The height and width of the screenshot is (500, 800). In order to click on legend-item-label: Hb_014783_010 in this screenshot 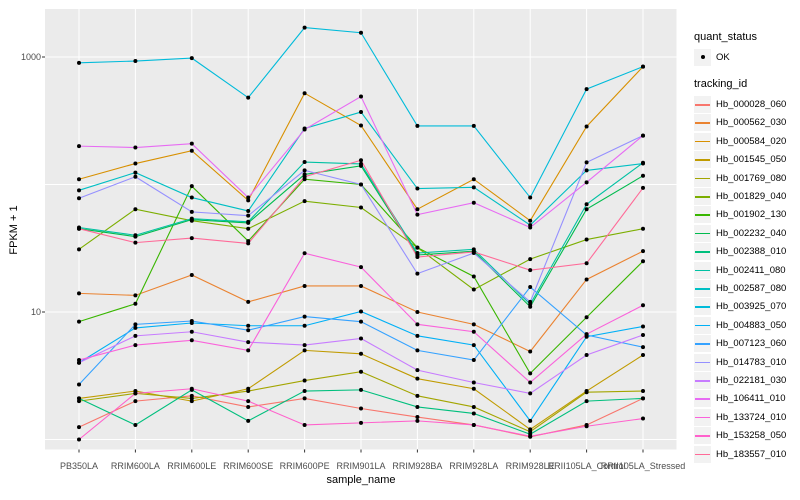, I will do `click(751, 362)`.